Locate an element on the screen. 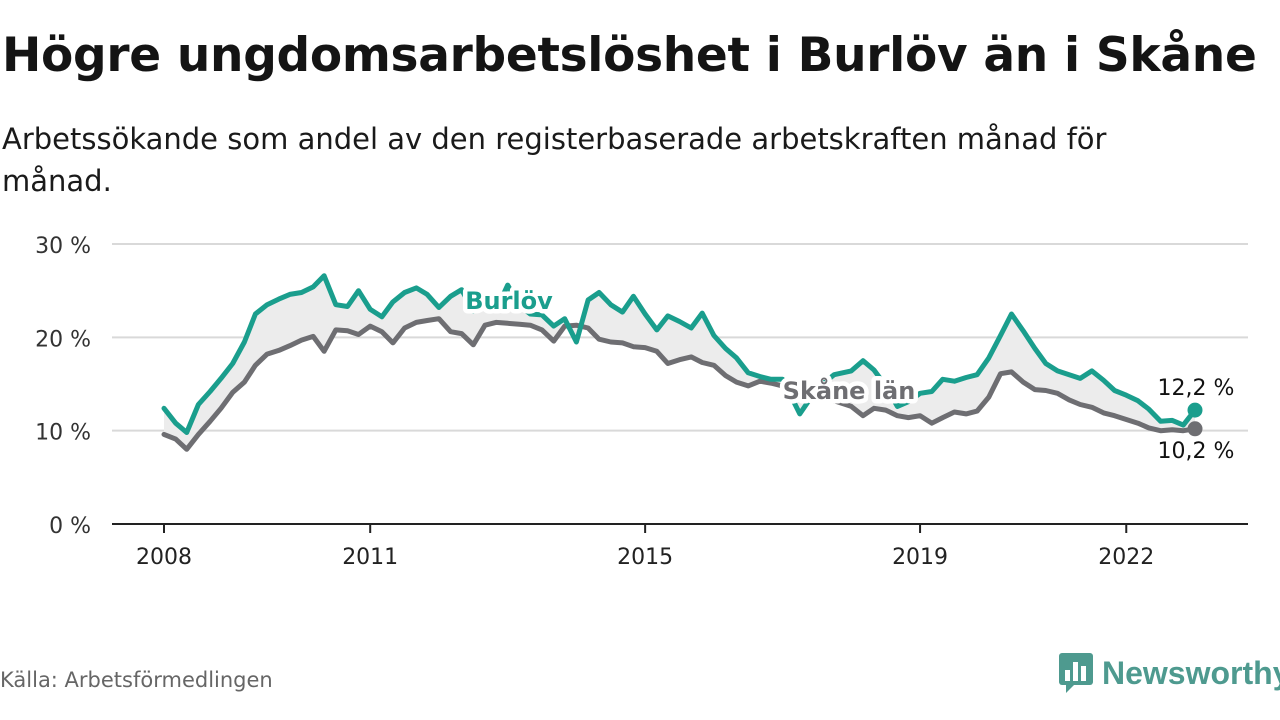 This screenshot has height=720, width=1280. x-tick-label: 2008 is located at coordinates (164, 557).